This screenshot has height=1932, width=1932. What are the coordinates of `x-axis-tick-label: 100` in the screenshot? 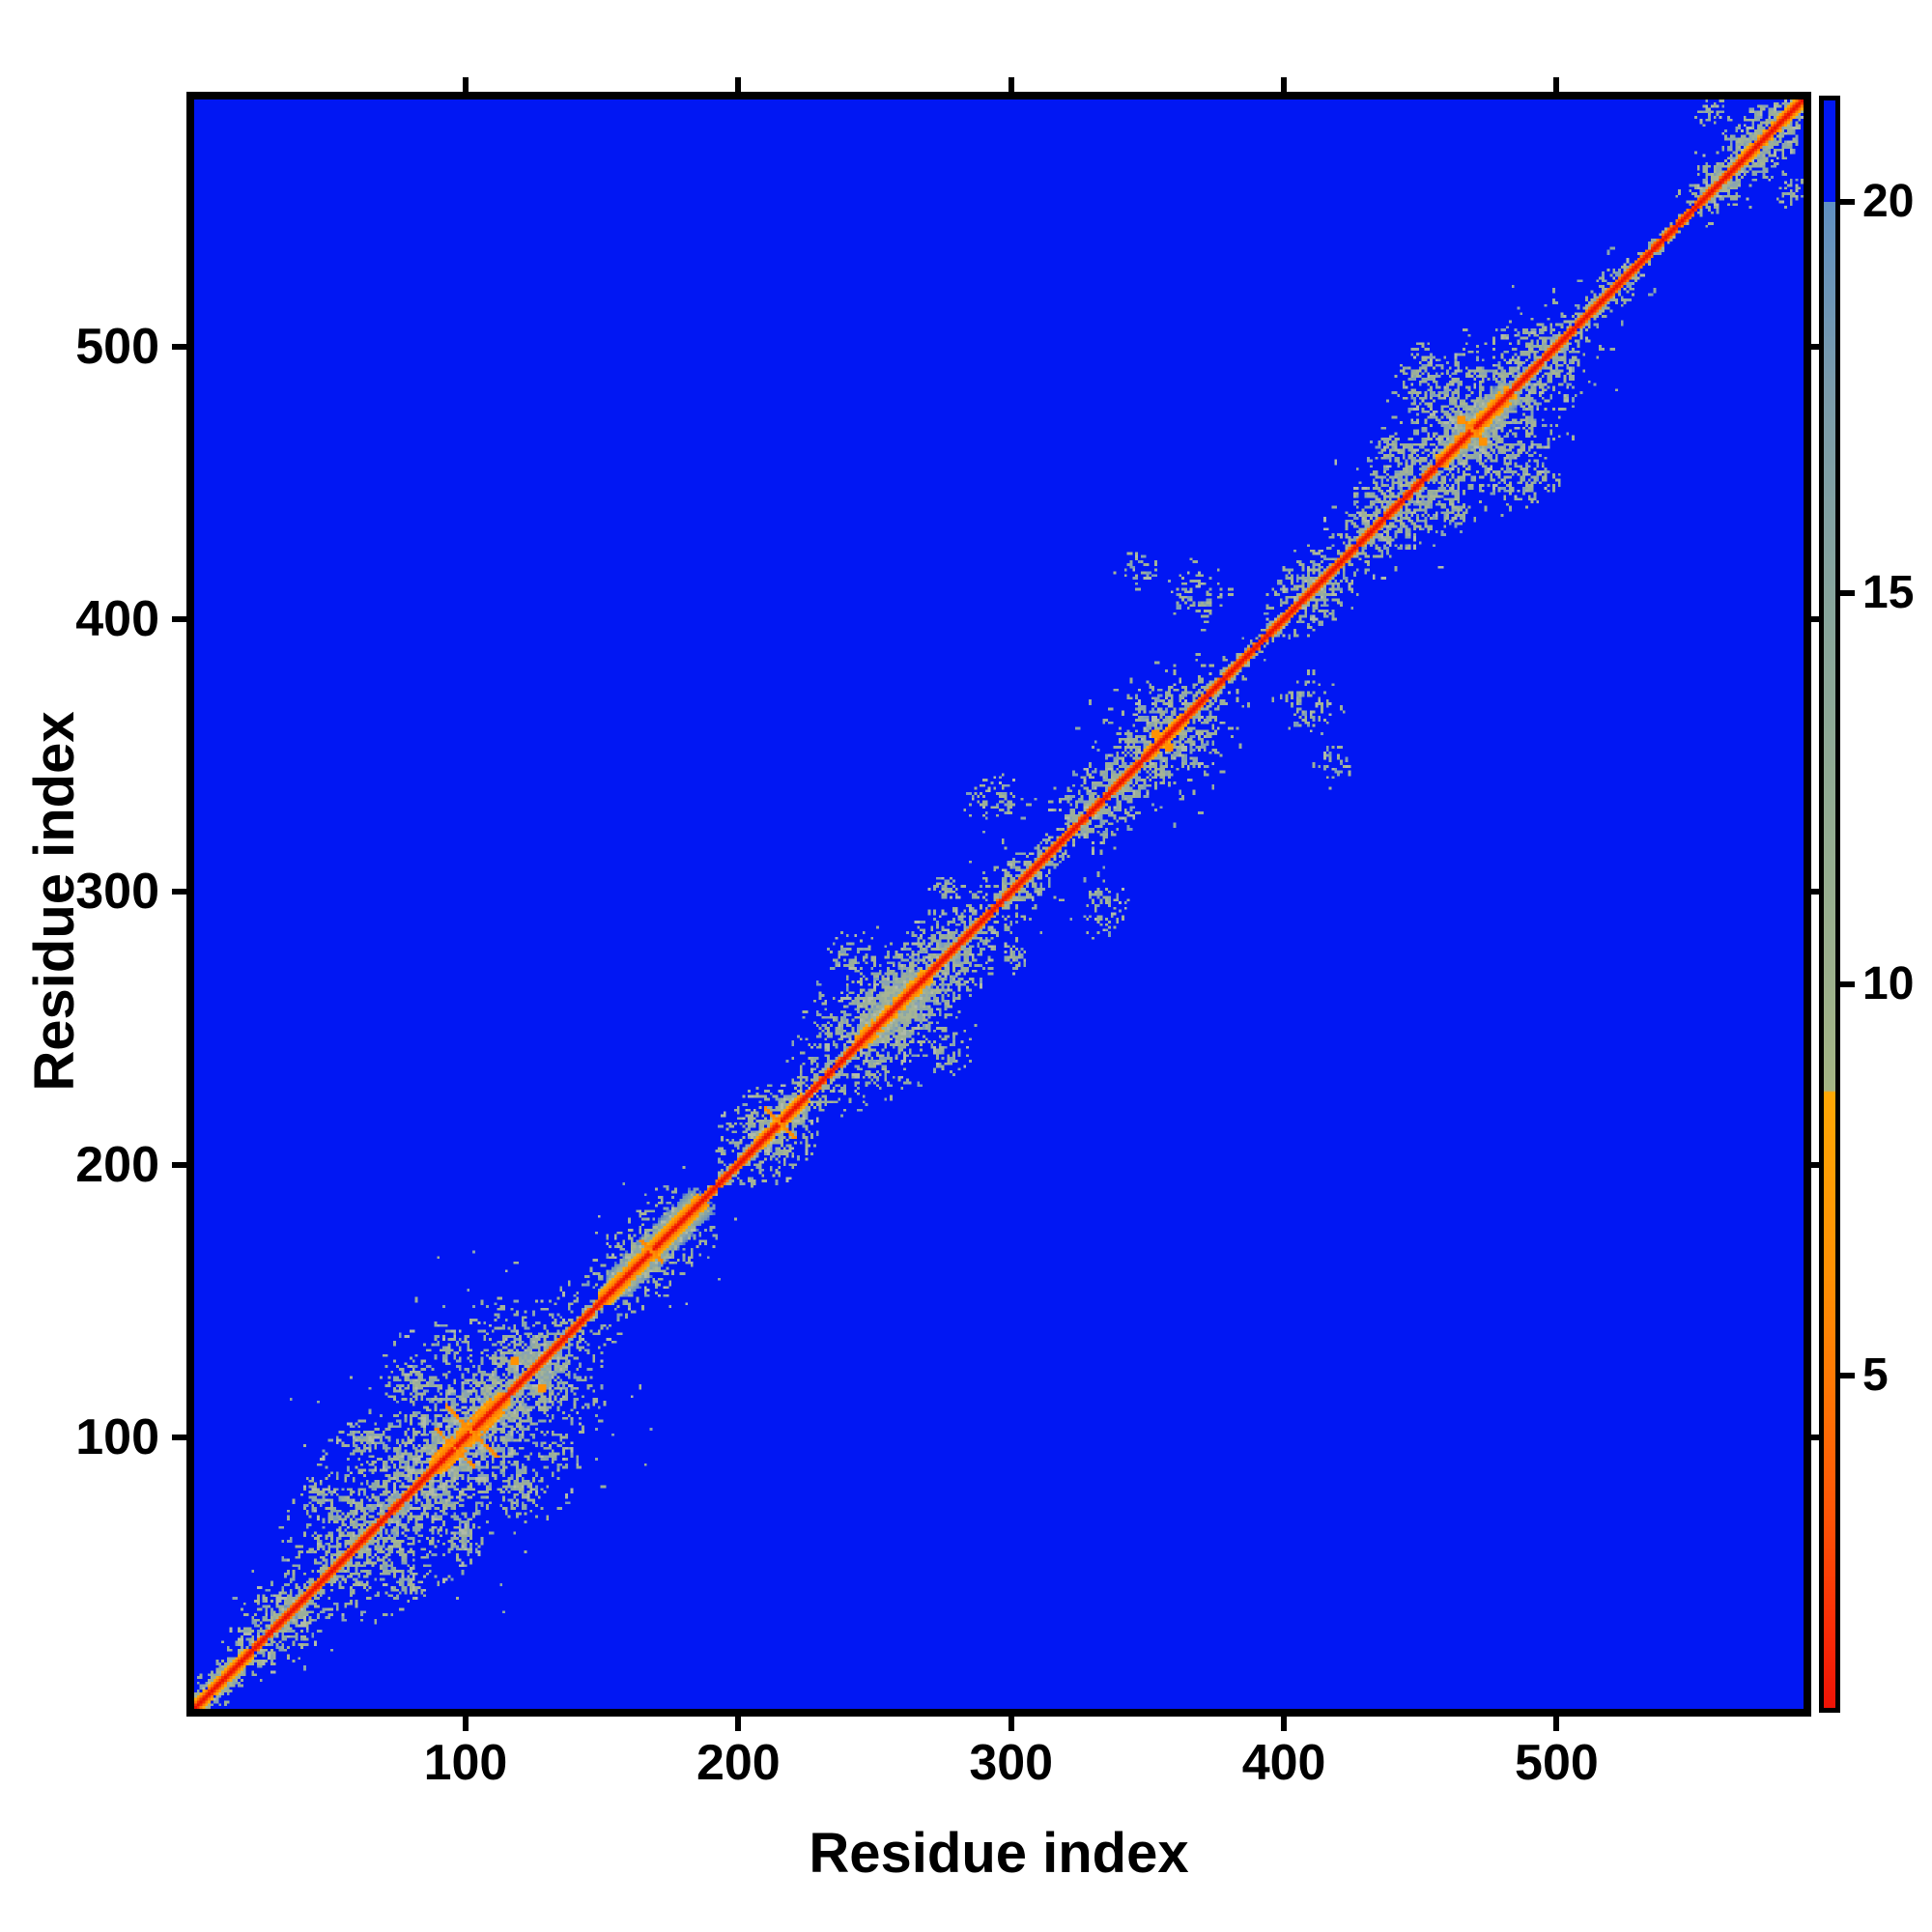 It's located at (465, 1763).